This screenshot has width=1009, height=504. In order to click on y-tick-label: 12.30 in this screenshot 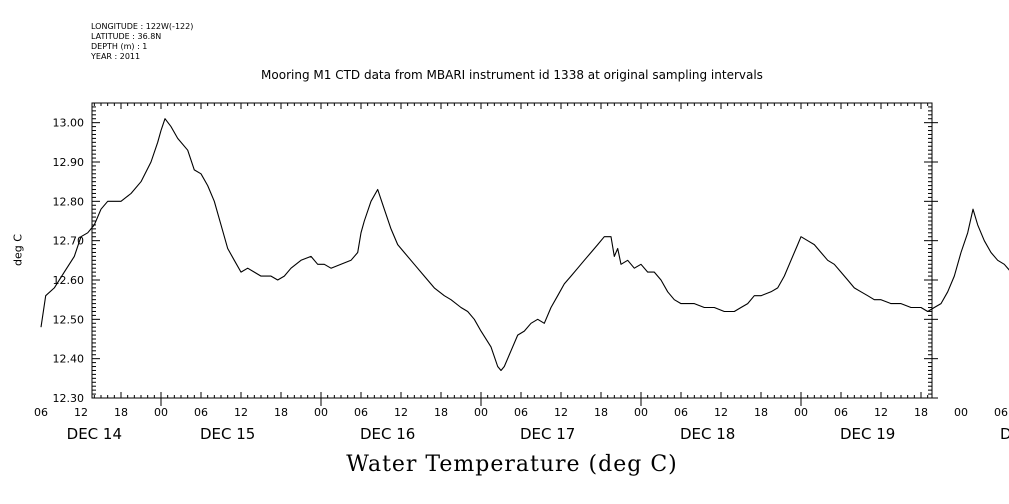, I will do `click(69, 398)`.